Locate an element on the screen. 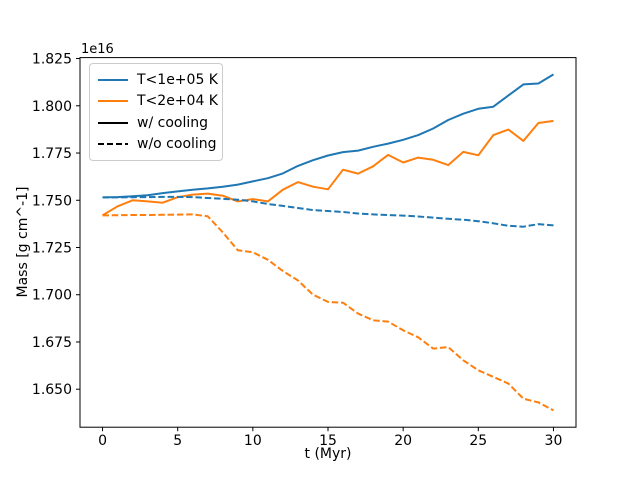 The width and height of the screenshot is (640, 480). legend-line-sample-blue is located at coordinates (113, 79).